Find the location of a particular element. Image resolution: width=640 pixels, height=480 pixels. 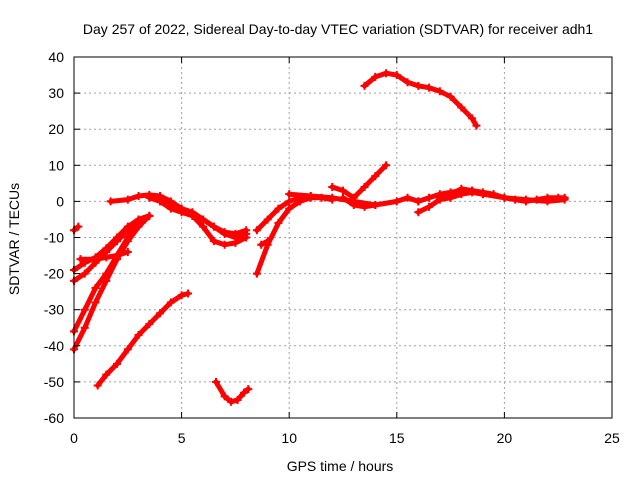

series-line-s16 is located at coordinates (359, 181).